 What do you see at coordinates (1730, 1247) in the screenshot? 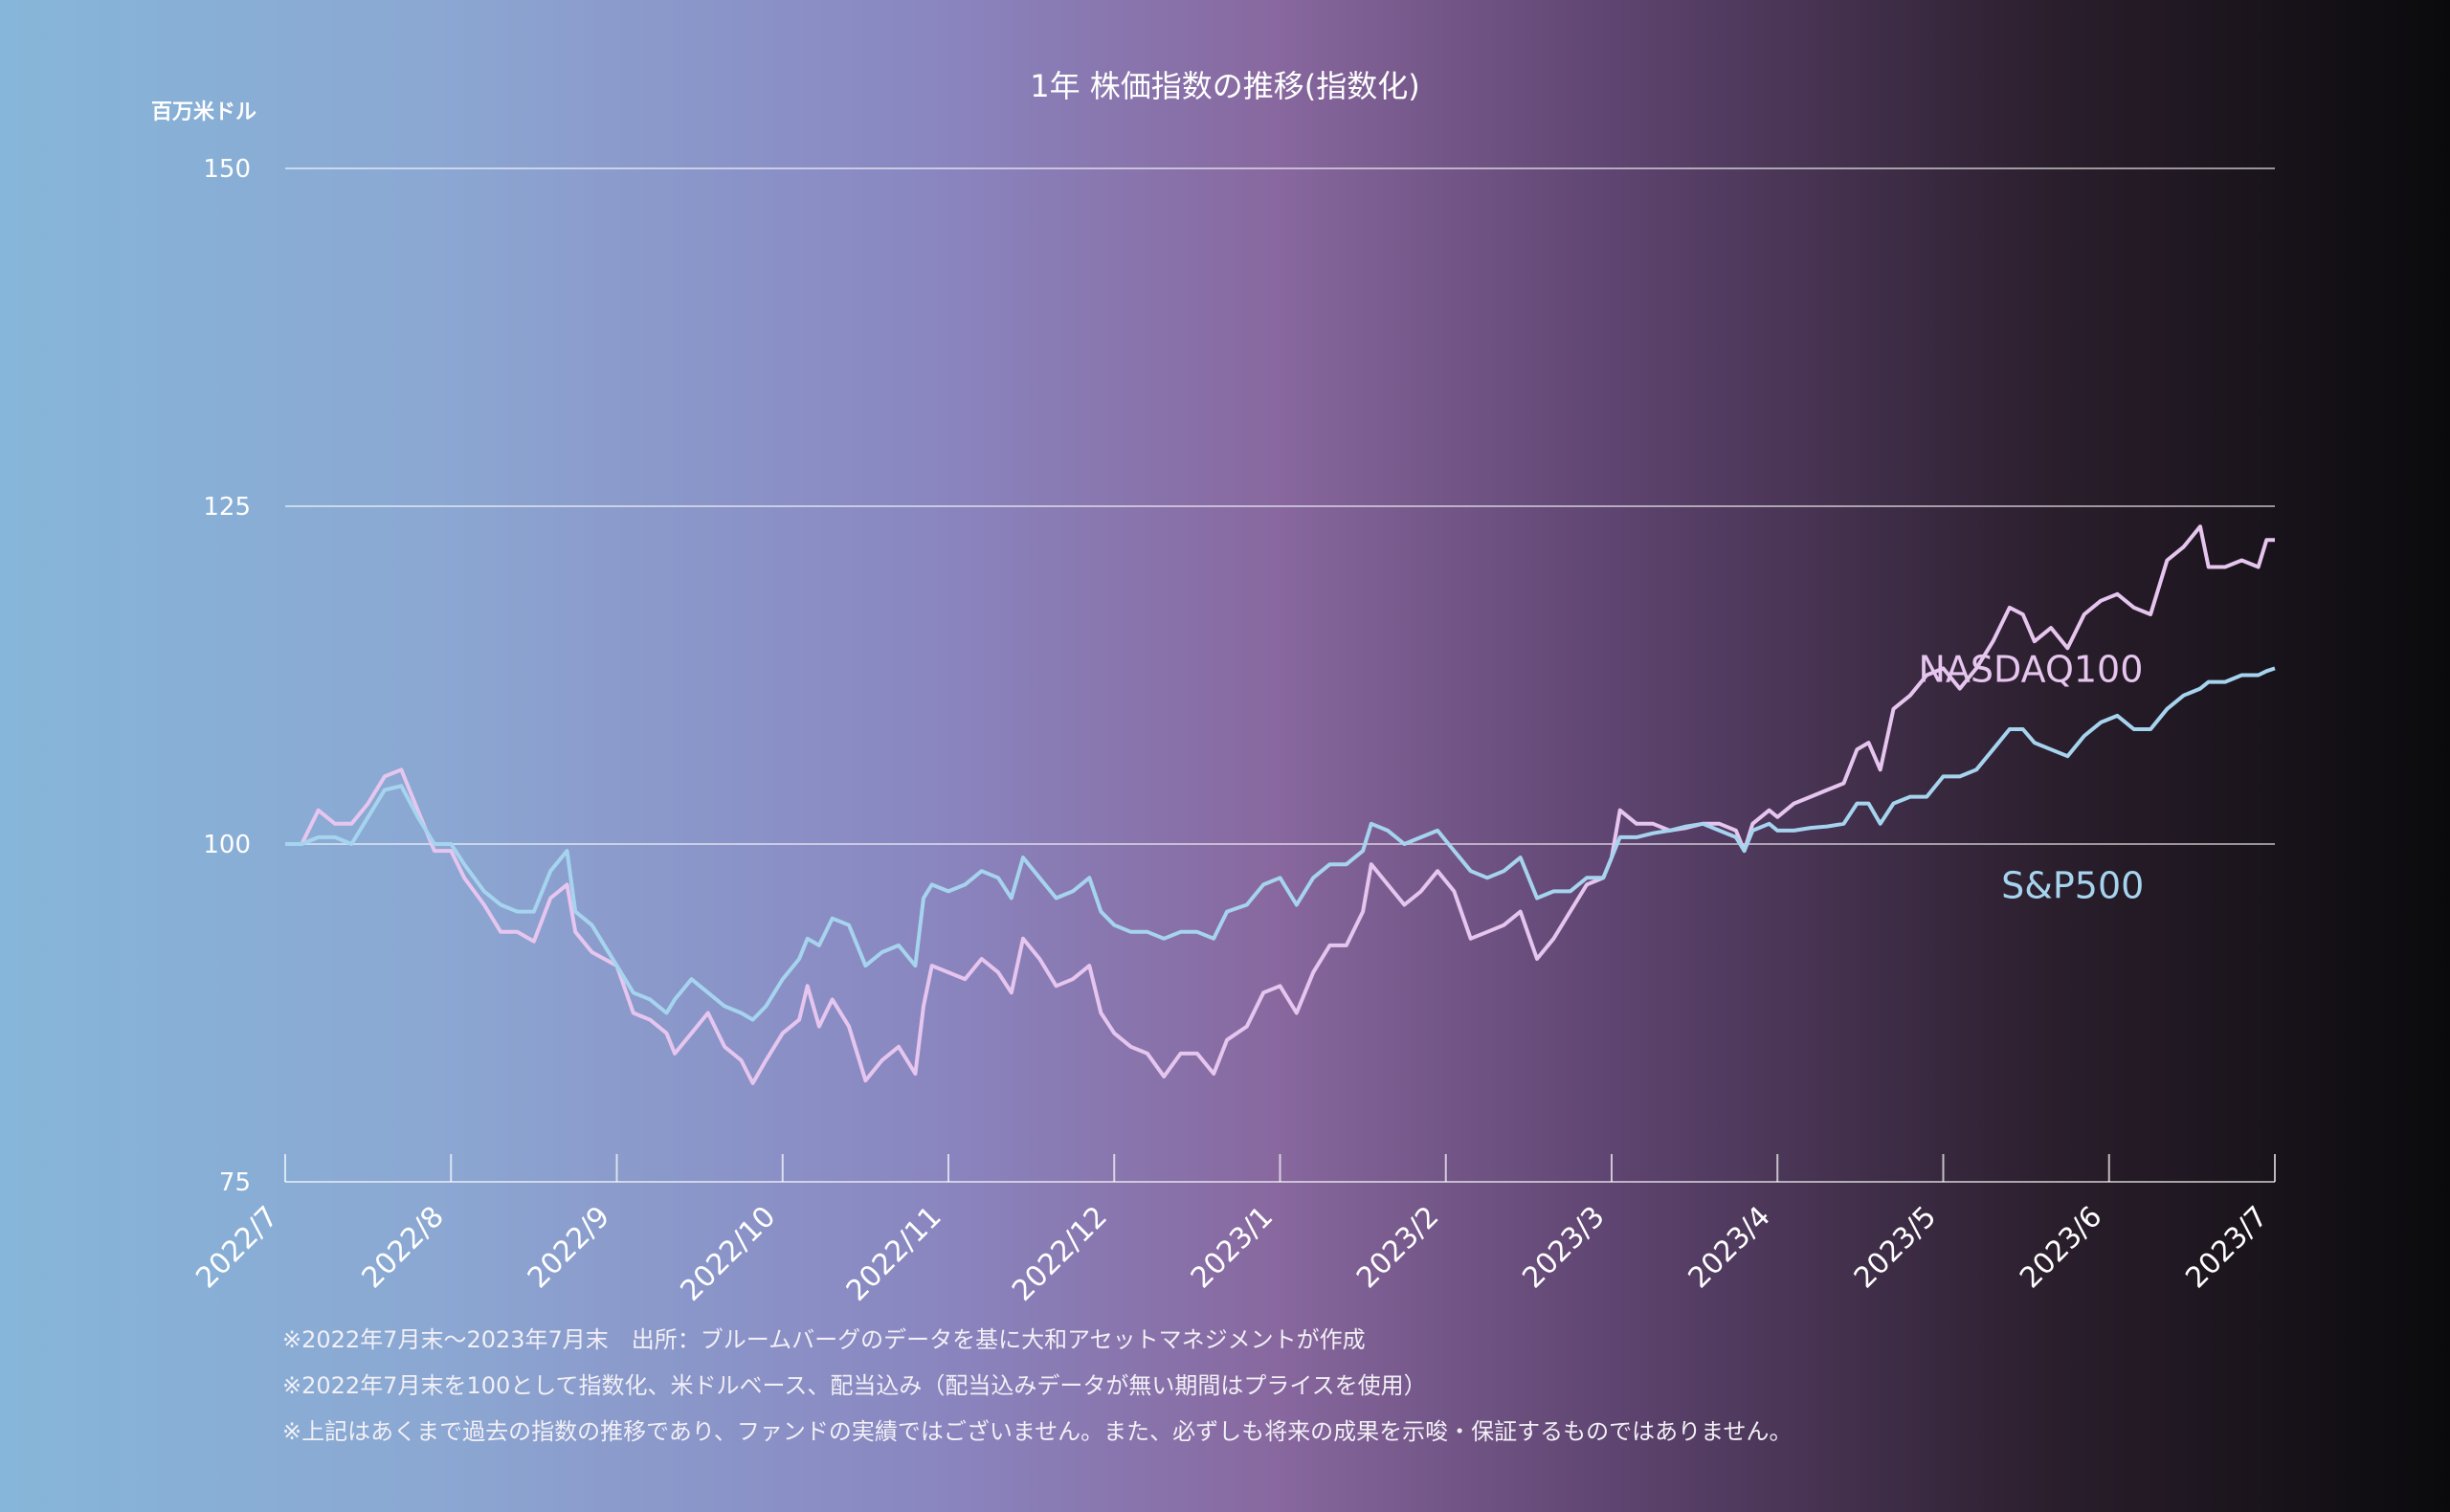
I see `x-tick-label: 2023/4` at bounding box center [1730, 1247].